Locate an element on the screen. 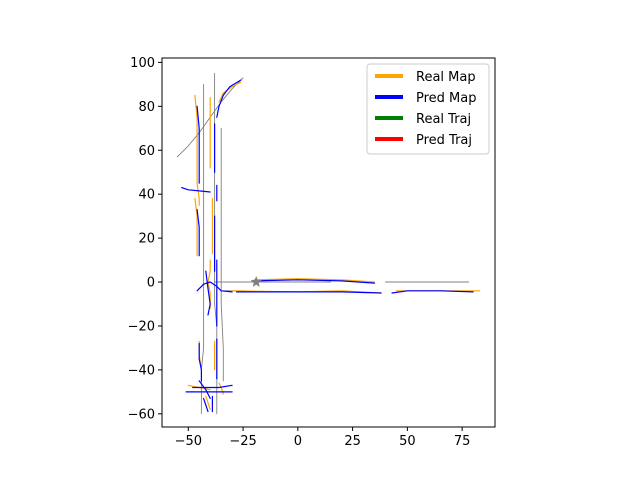 The image size is (640, 480). x-tick-label: 50 is located at coordinates (407, 441).